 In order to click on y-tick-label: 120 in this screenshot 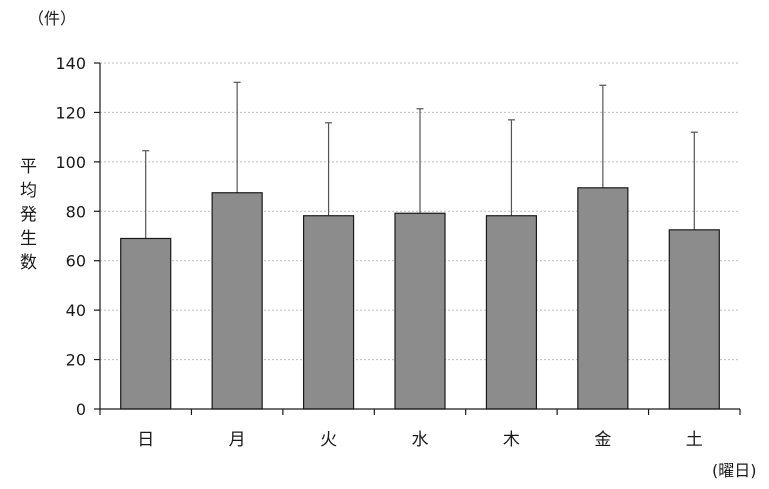, I will do `click(70, 112)`.